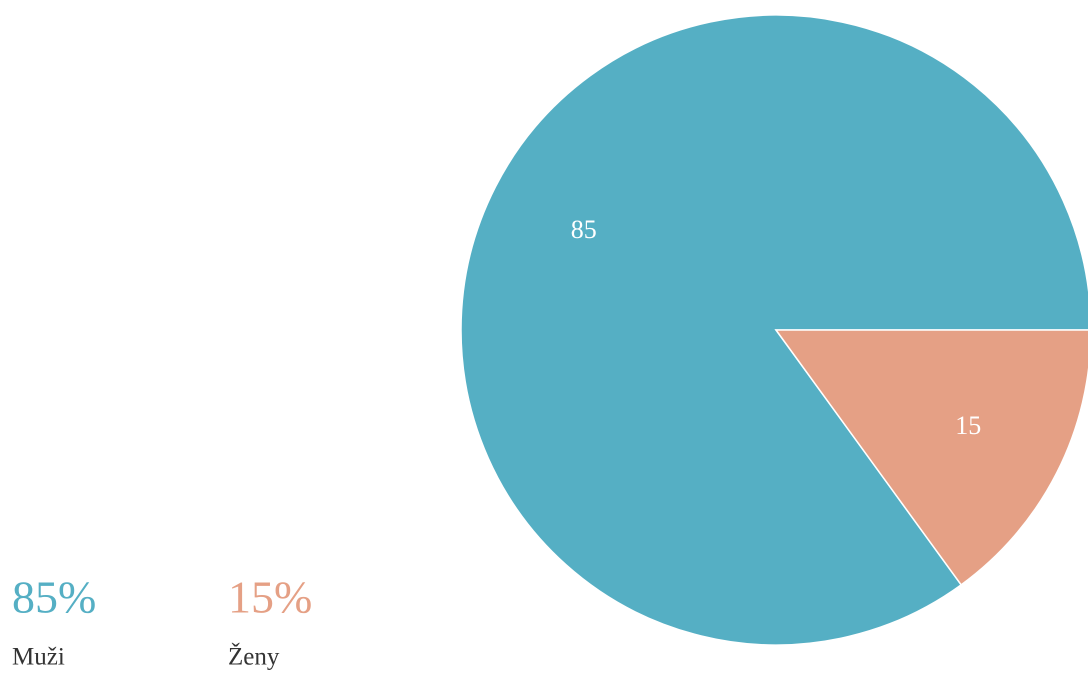 This screenshot has height=677, width=1088. Describe the element at coordinates (38, 657) in the screenshot. I see `legend-label: Muži` at that location.